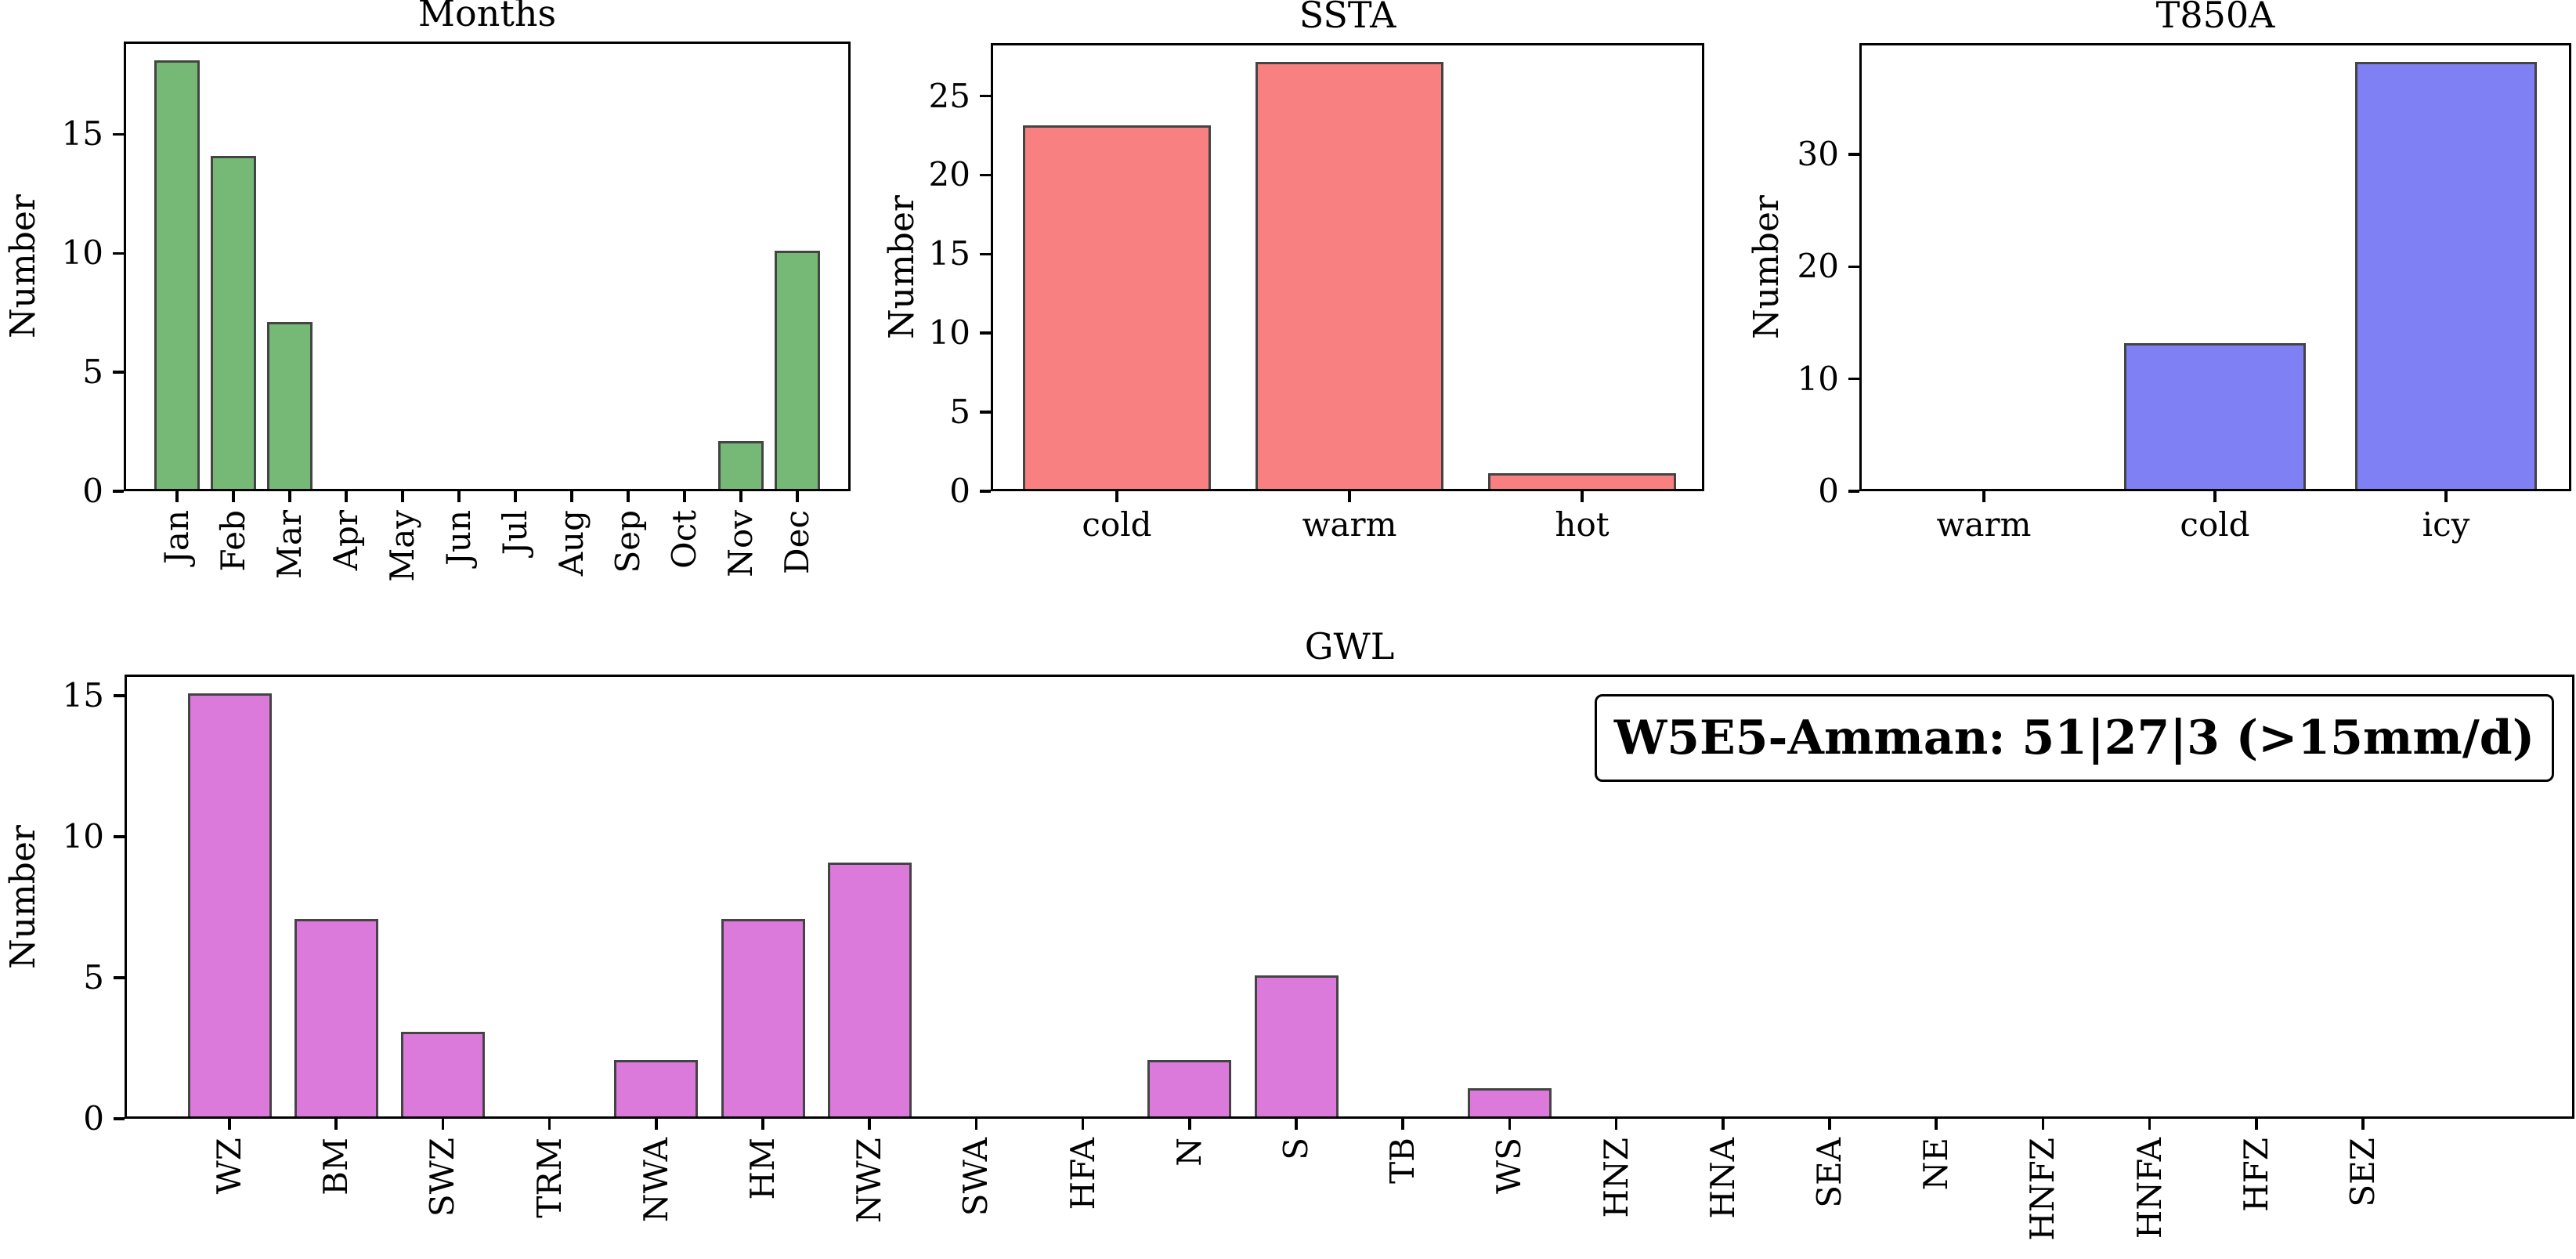 The height and width of the screenshot is (1259, 2576). I want to click on gwl-xtick-label-HFA: HFA, so click(1082, 1174).